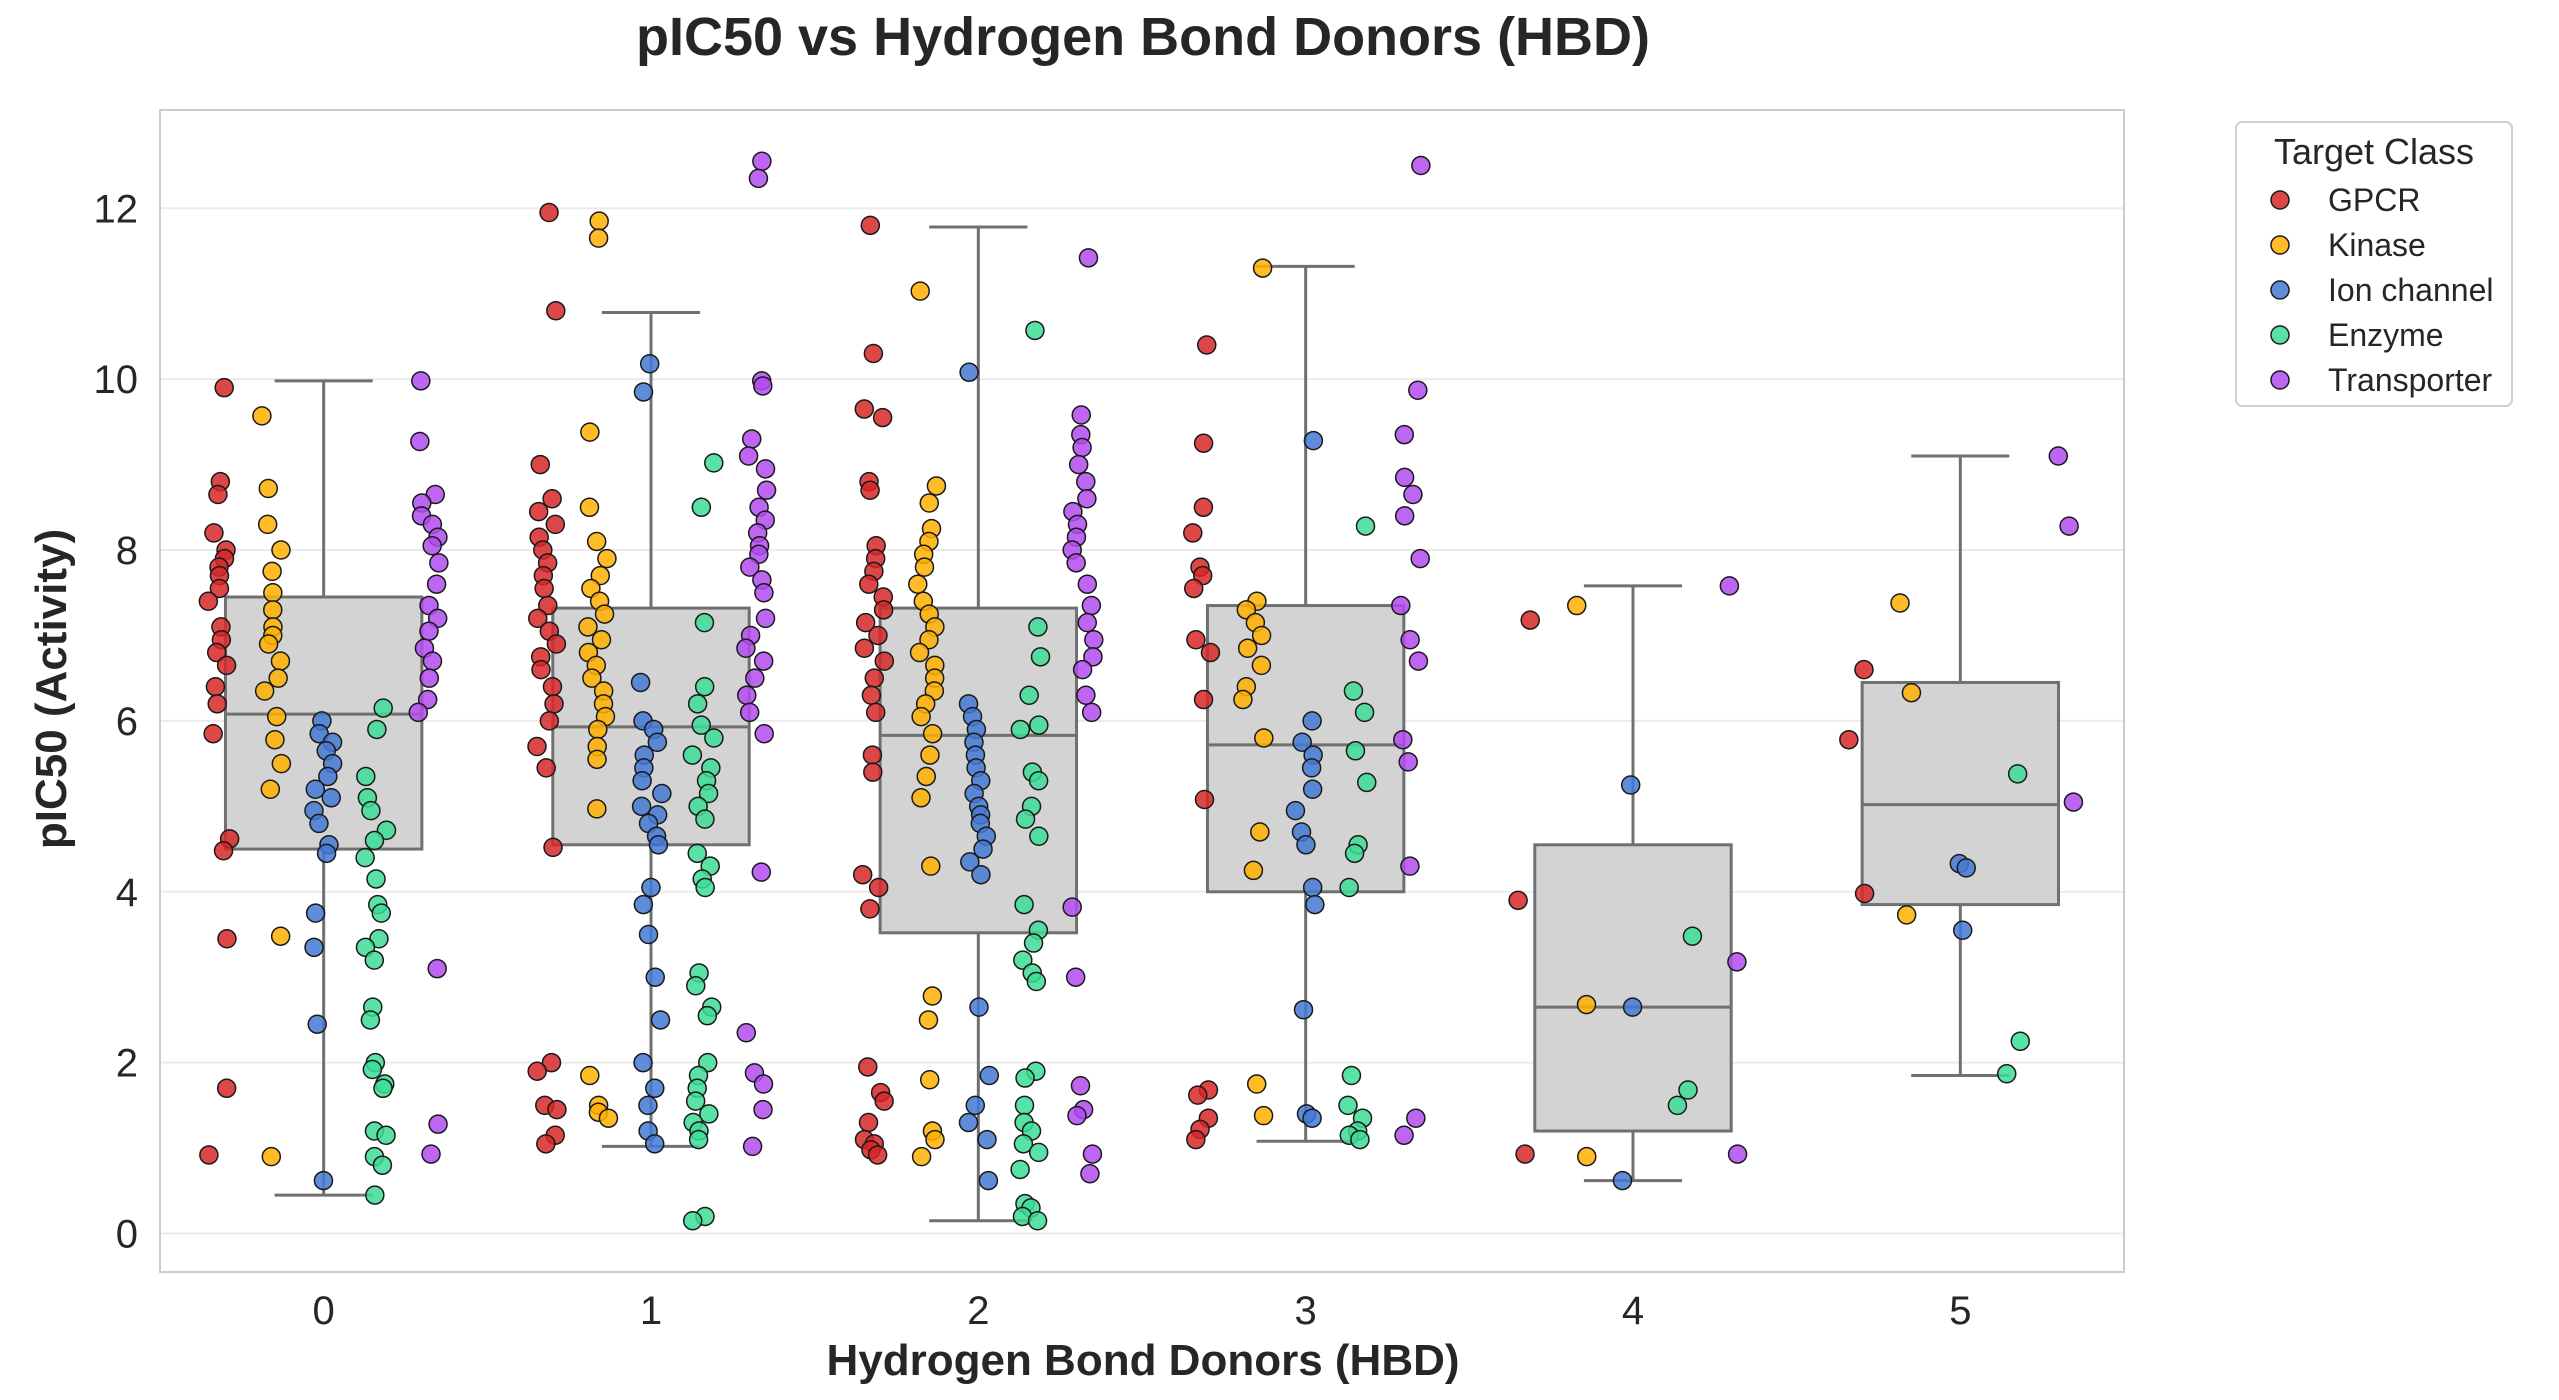  What do you see at coordinates (324, 1311) in the screenshot?
I see `x-tick-label: 0` at bounding box center [324, 1311].